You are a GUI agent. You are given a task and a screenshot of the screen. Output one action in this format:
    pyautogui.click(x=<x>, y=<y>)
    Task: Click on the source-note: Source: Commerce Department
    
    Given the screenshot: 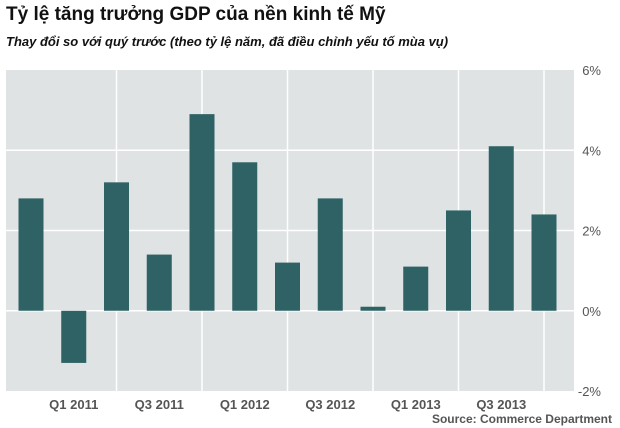 What is the action you would take?
    pyautogui.click(x=521, y=419)
    